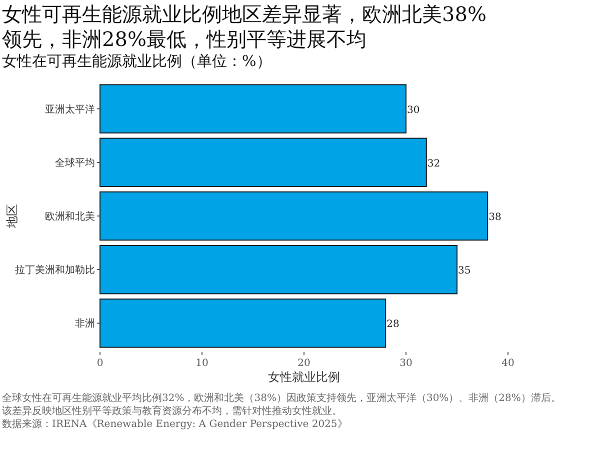  What do you see at coordinates (464, 271) in the screenshot?
I see `data-label: 35` at bounding box center [464, 271].